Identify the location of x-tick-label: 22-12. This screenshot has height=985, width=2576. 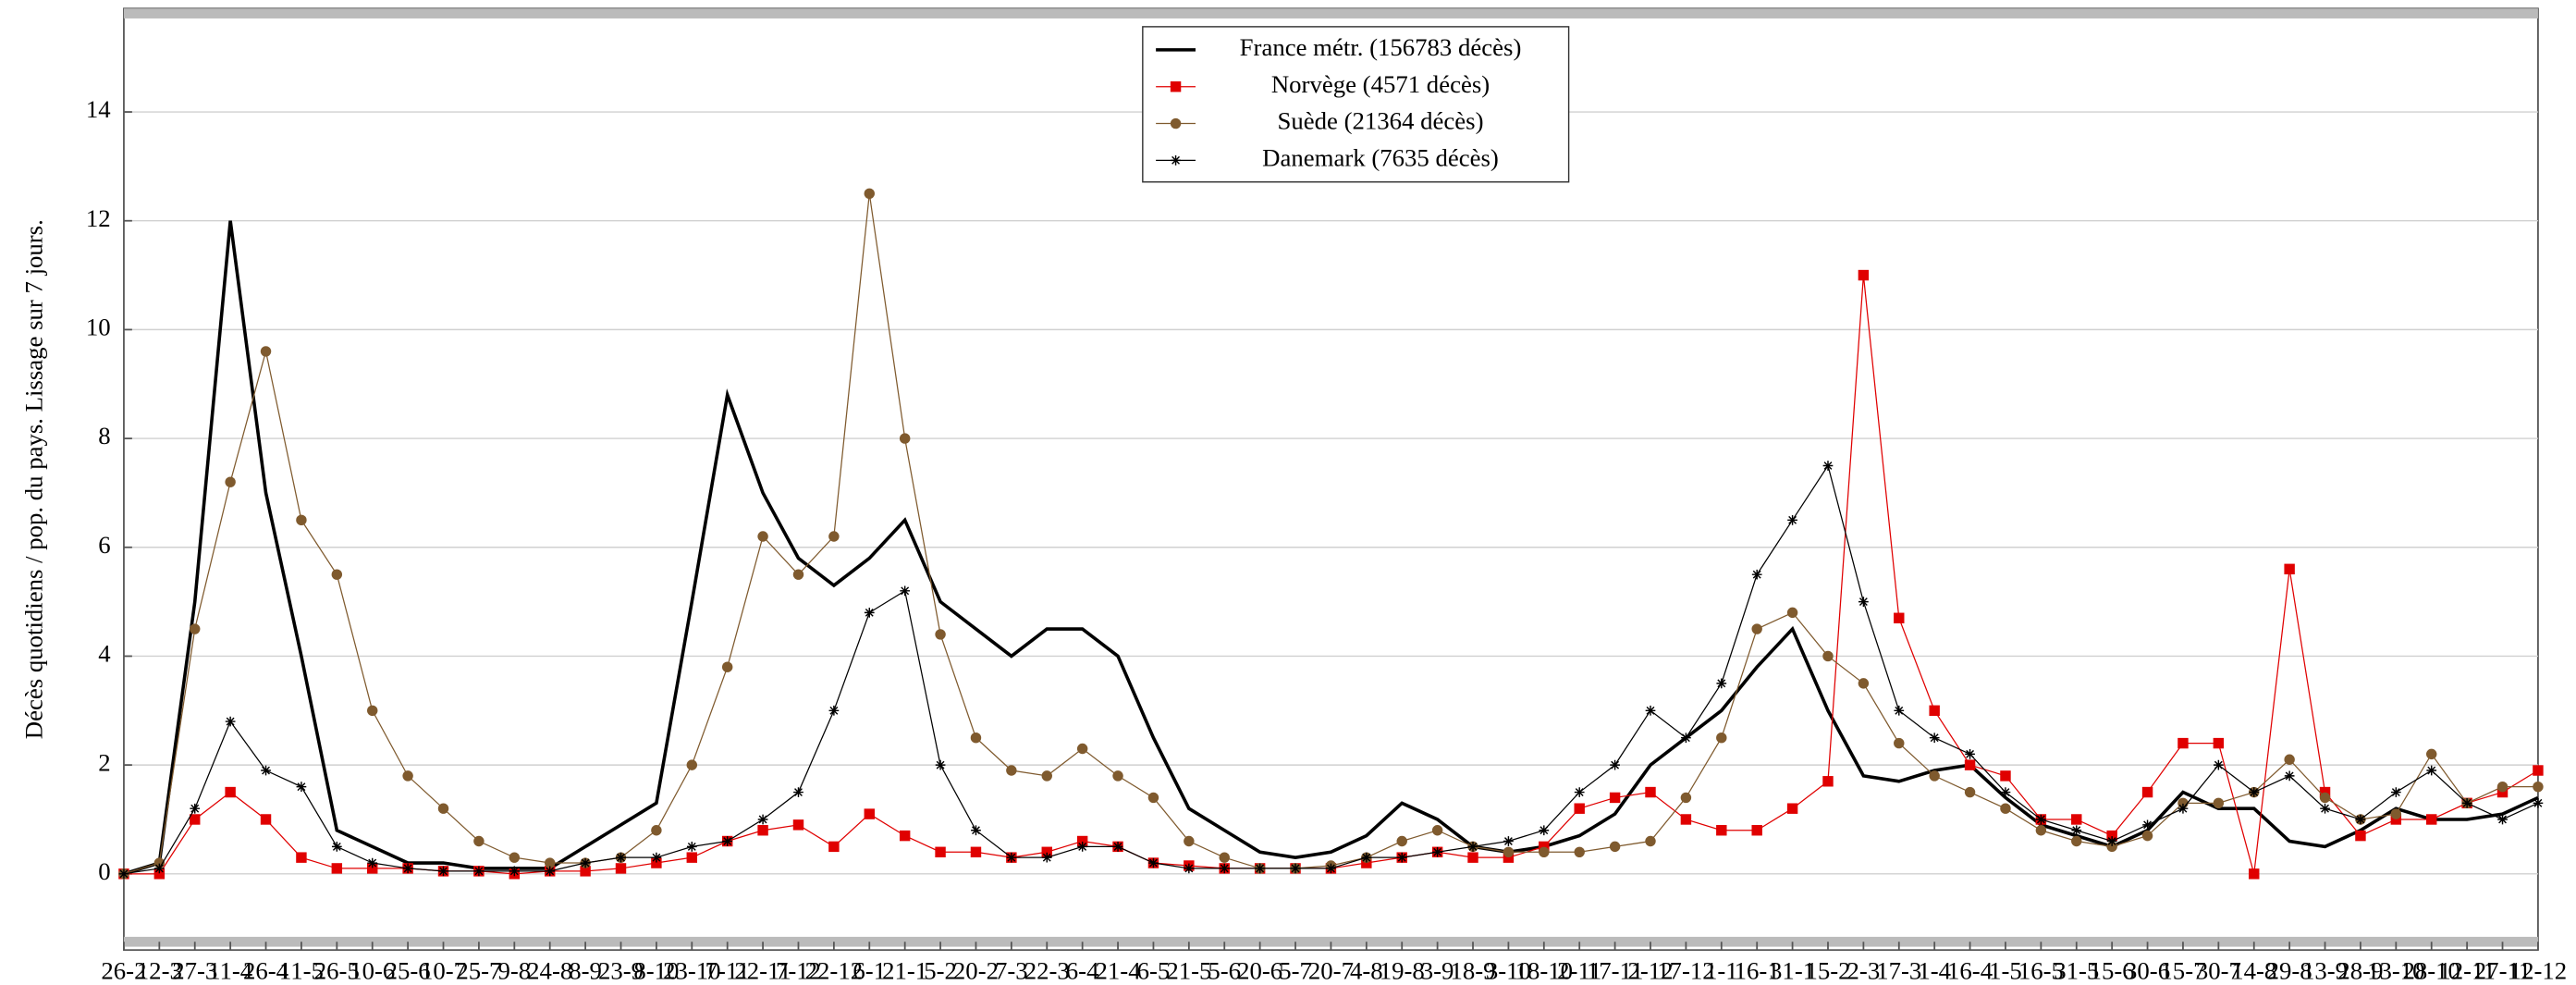
(834, 970).